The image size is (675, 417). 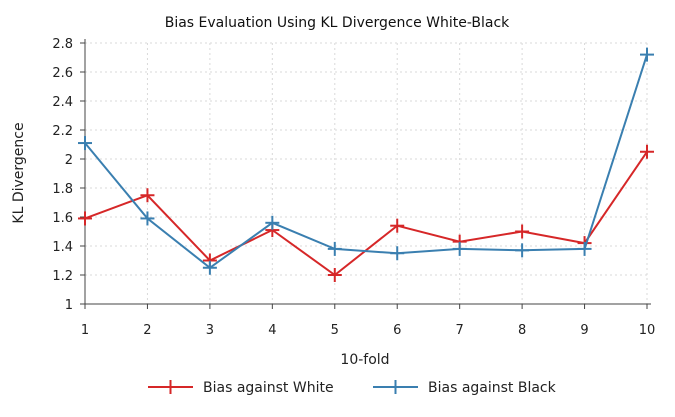 I want to click on x-tick-label: 10, so click(x=647, y=330).